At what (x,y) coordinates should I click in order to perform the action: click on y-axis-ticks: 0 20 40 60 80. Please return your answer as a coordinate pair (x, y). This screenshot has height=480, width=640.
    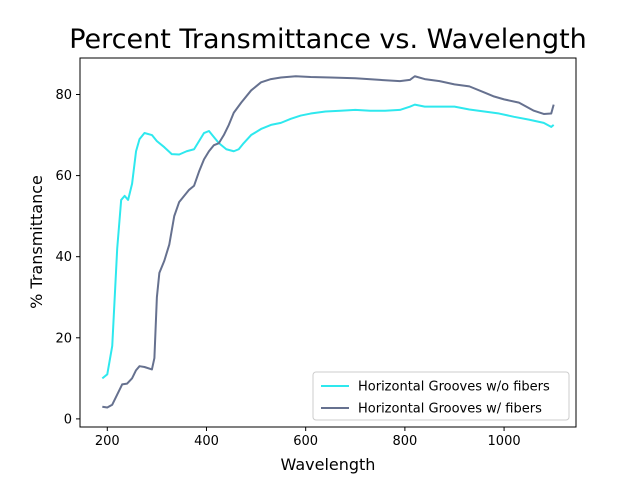
    Looking at the image, I should click on (67, 257).